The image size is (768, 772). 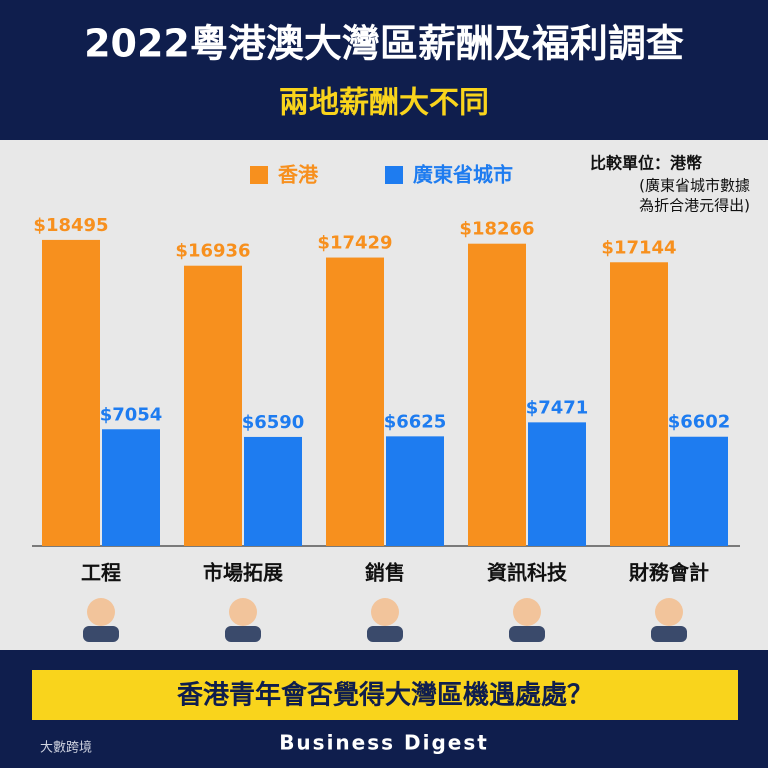 I want to click on source-note: (廣東省城市數據, so click(x=694, y=186).